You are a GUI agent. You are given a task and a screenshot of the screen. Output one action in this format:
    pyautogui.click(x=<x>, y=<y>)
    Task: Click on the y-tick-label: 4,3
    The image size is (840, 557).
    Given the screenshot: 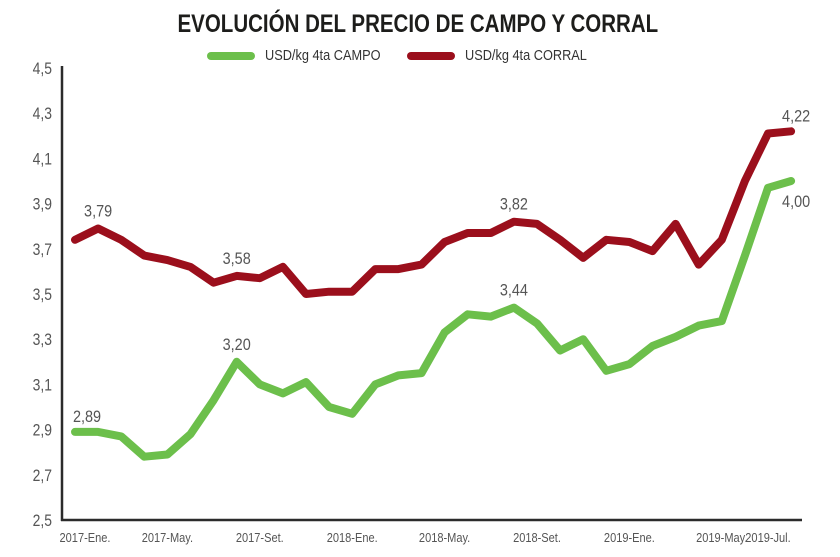 What is the action you would take?
    pyautogui.click(x=42, y=114)
    